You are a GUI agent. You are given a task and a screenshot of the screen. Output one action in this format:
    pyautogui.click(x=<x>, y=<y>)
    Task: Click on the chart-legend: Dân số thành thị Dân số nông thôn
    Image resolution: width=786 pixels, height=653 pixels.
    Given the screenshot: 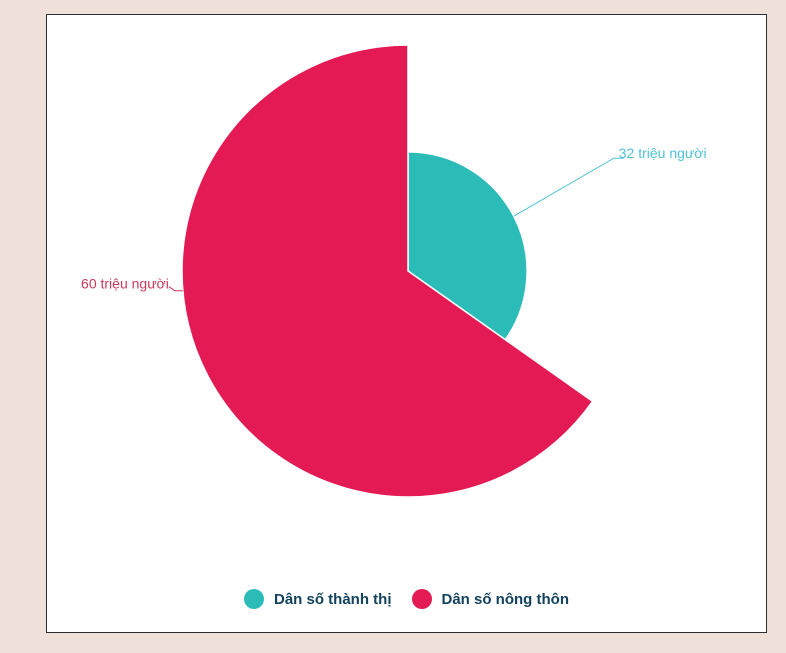 What is the action you would take?
    pyautogui.click(x=406, y=599)
    